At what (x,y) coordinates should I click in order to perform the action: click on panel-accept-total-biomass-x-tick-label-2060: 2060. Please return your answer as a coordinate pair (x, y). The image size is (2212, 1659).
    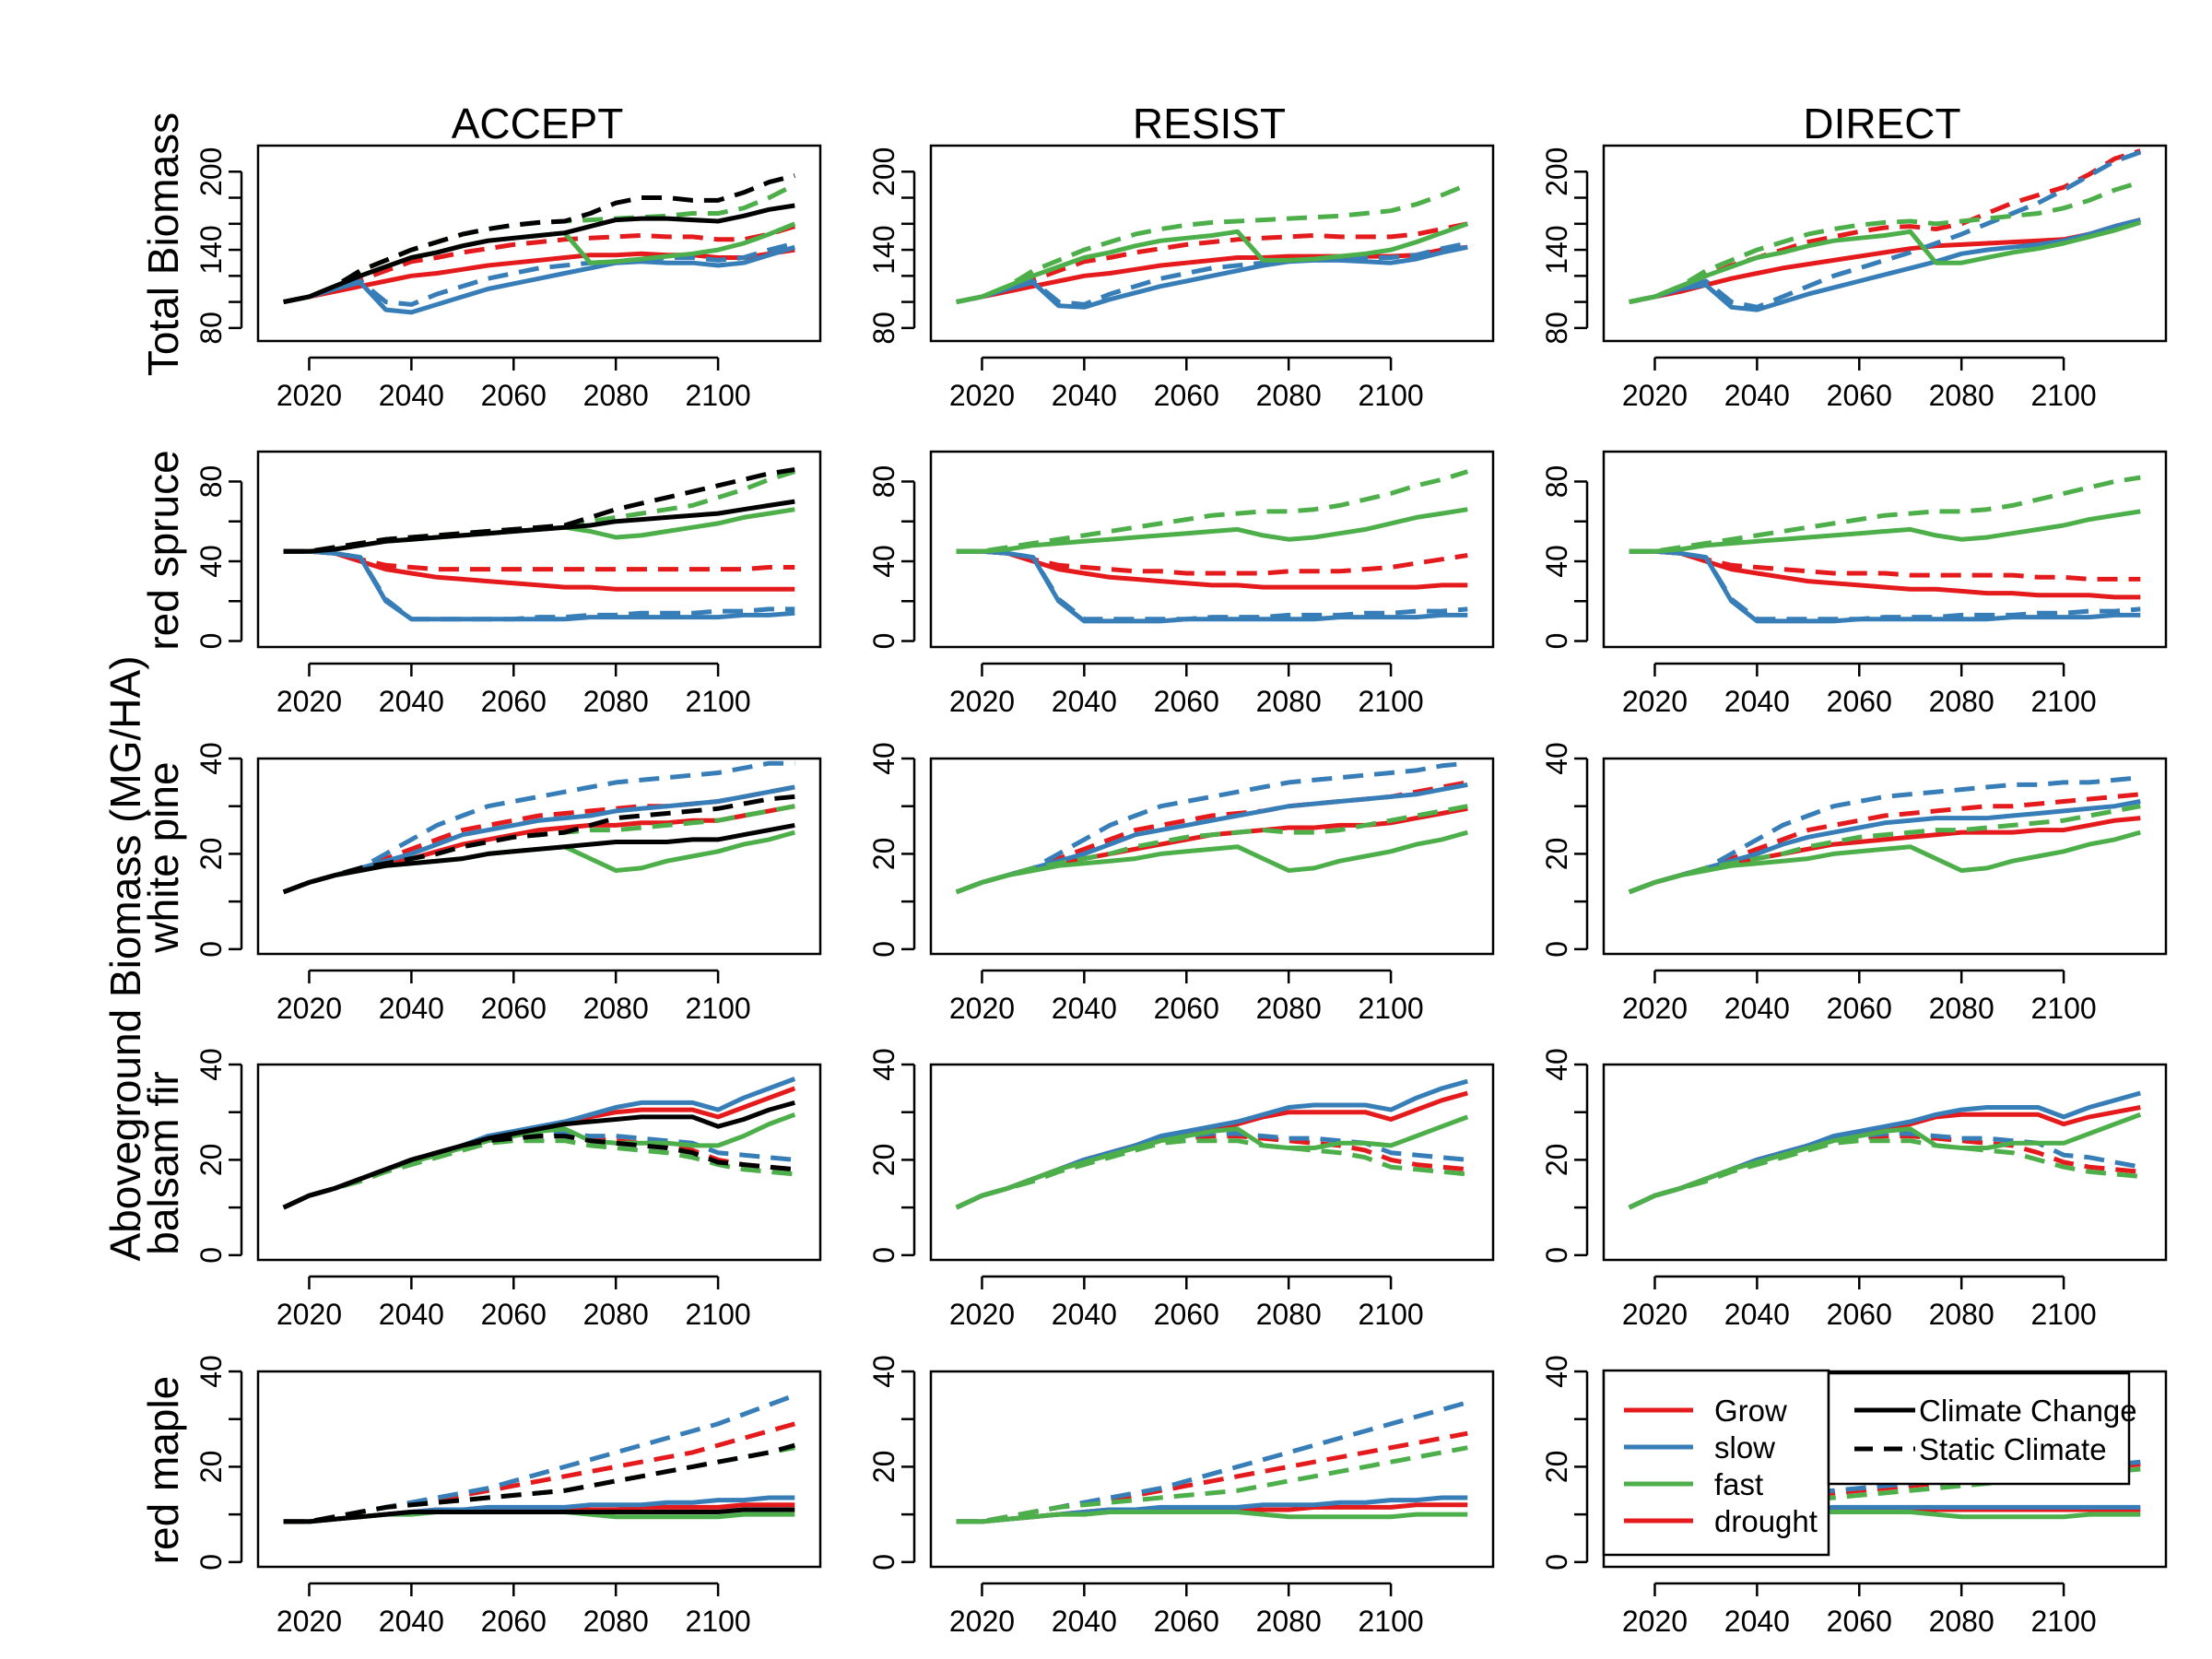
    Looking at the image, I should click on (514, 395).